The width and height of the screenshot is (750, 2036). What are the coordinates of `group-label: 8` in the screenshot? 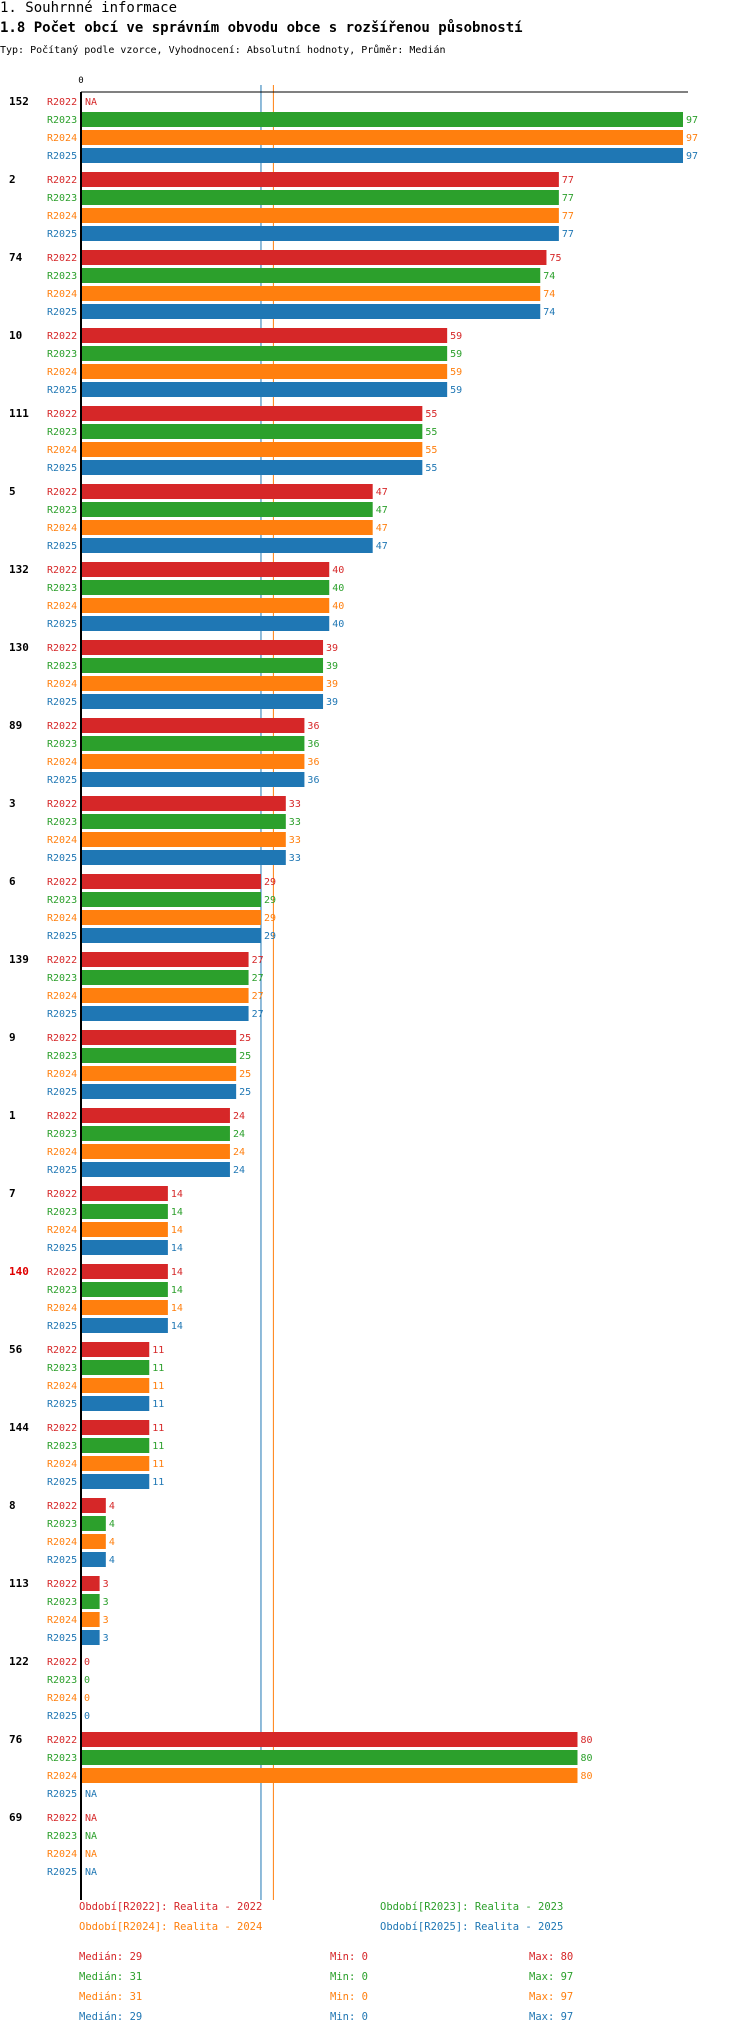 It's located at (12, 1505).